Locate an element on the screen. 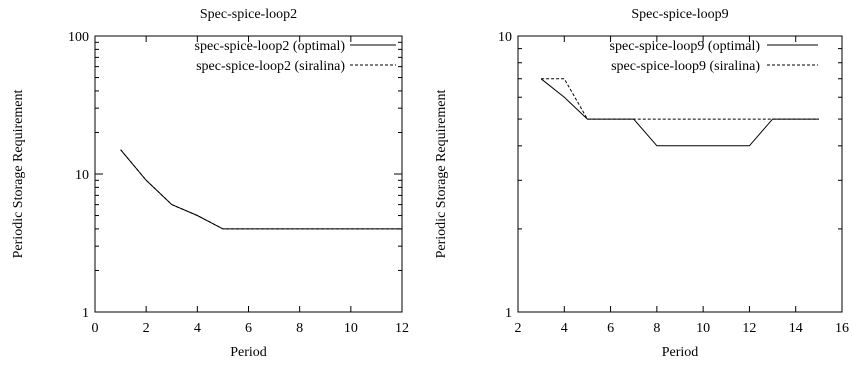  x-tick-label: 14 is located at coordinates (796, 328).